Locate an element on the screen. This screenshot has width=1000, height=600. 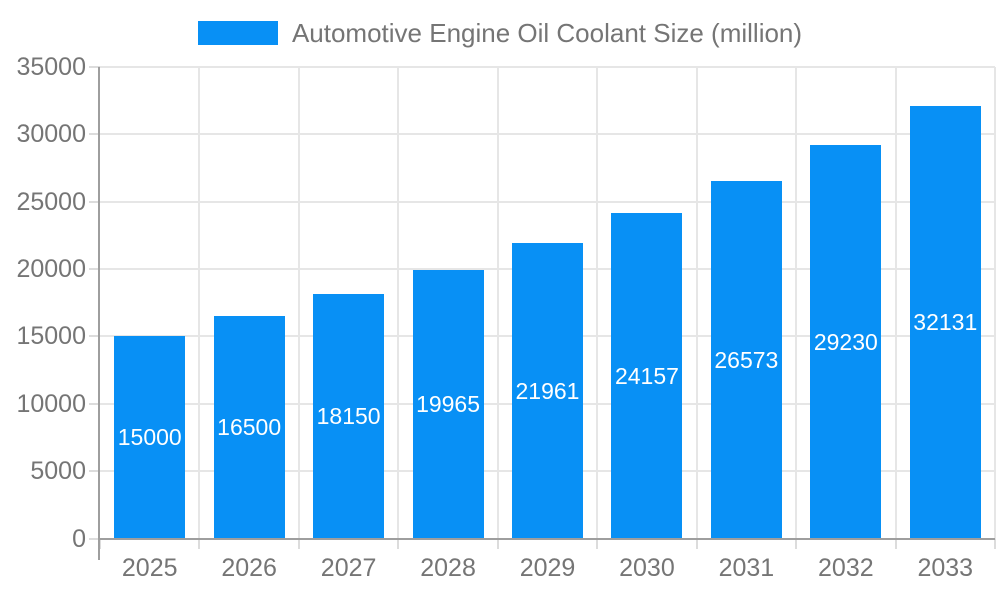
x-axis-label: 2033 is located at coordinates (945, 567).